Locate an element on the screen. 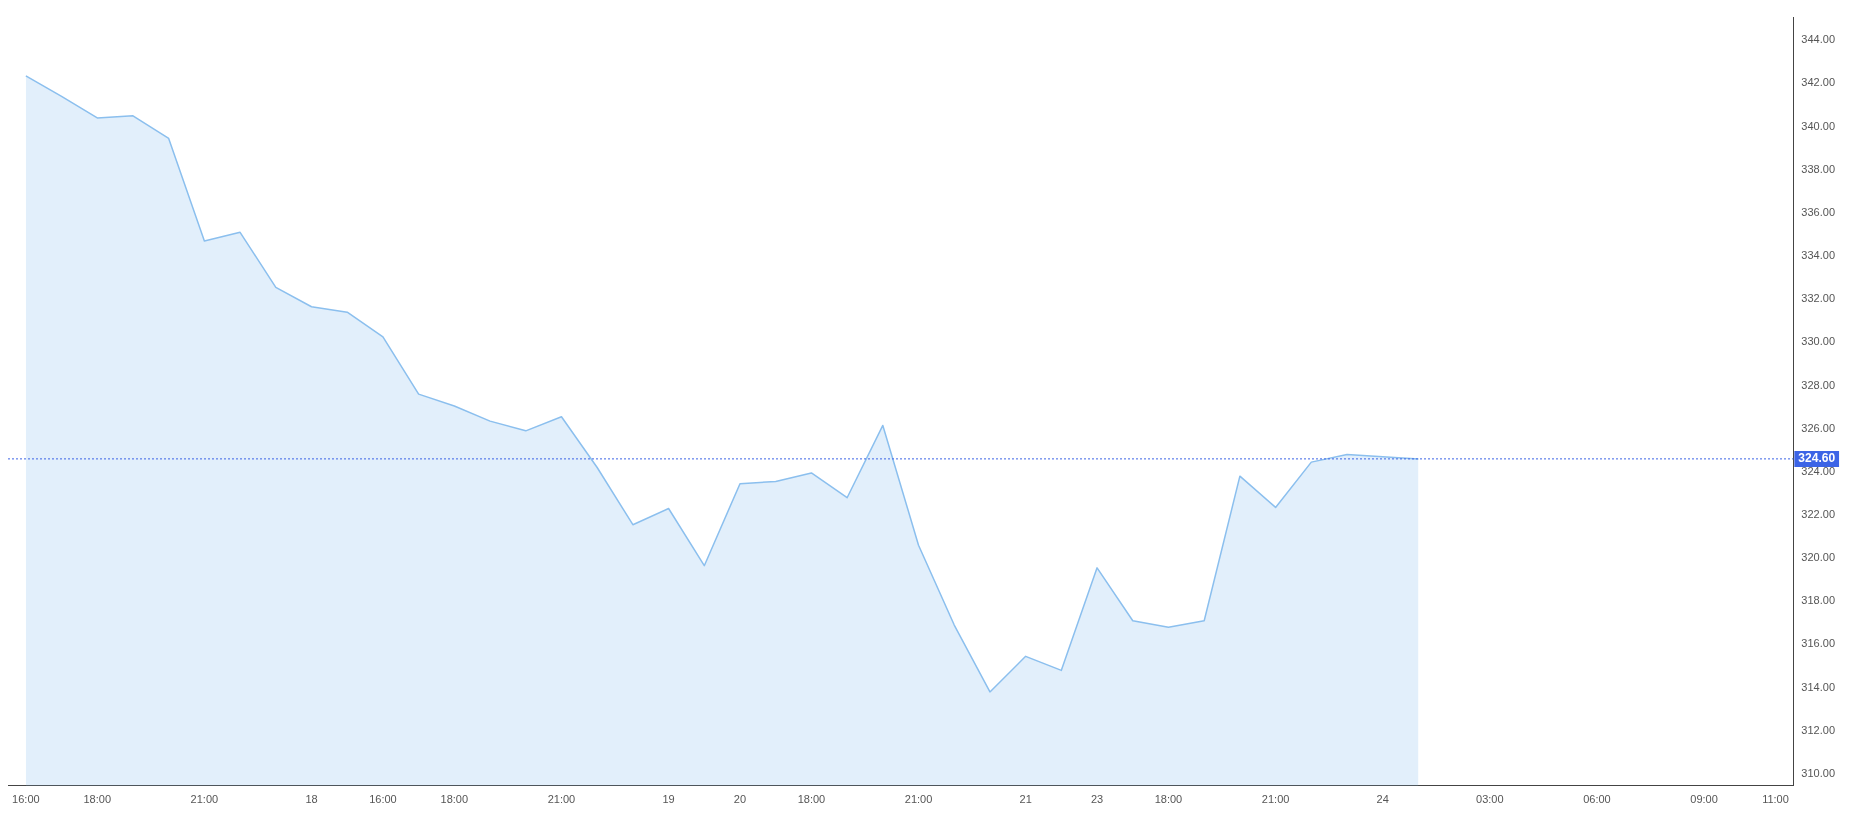 The image size is (1850, 818). y-tick-label: 316.00 is located at coordinates (1818, 643).